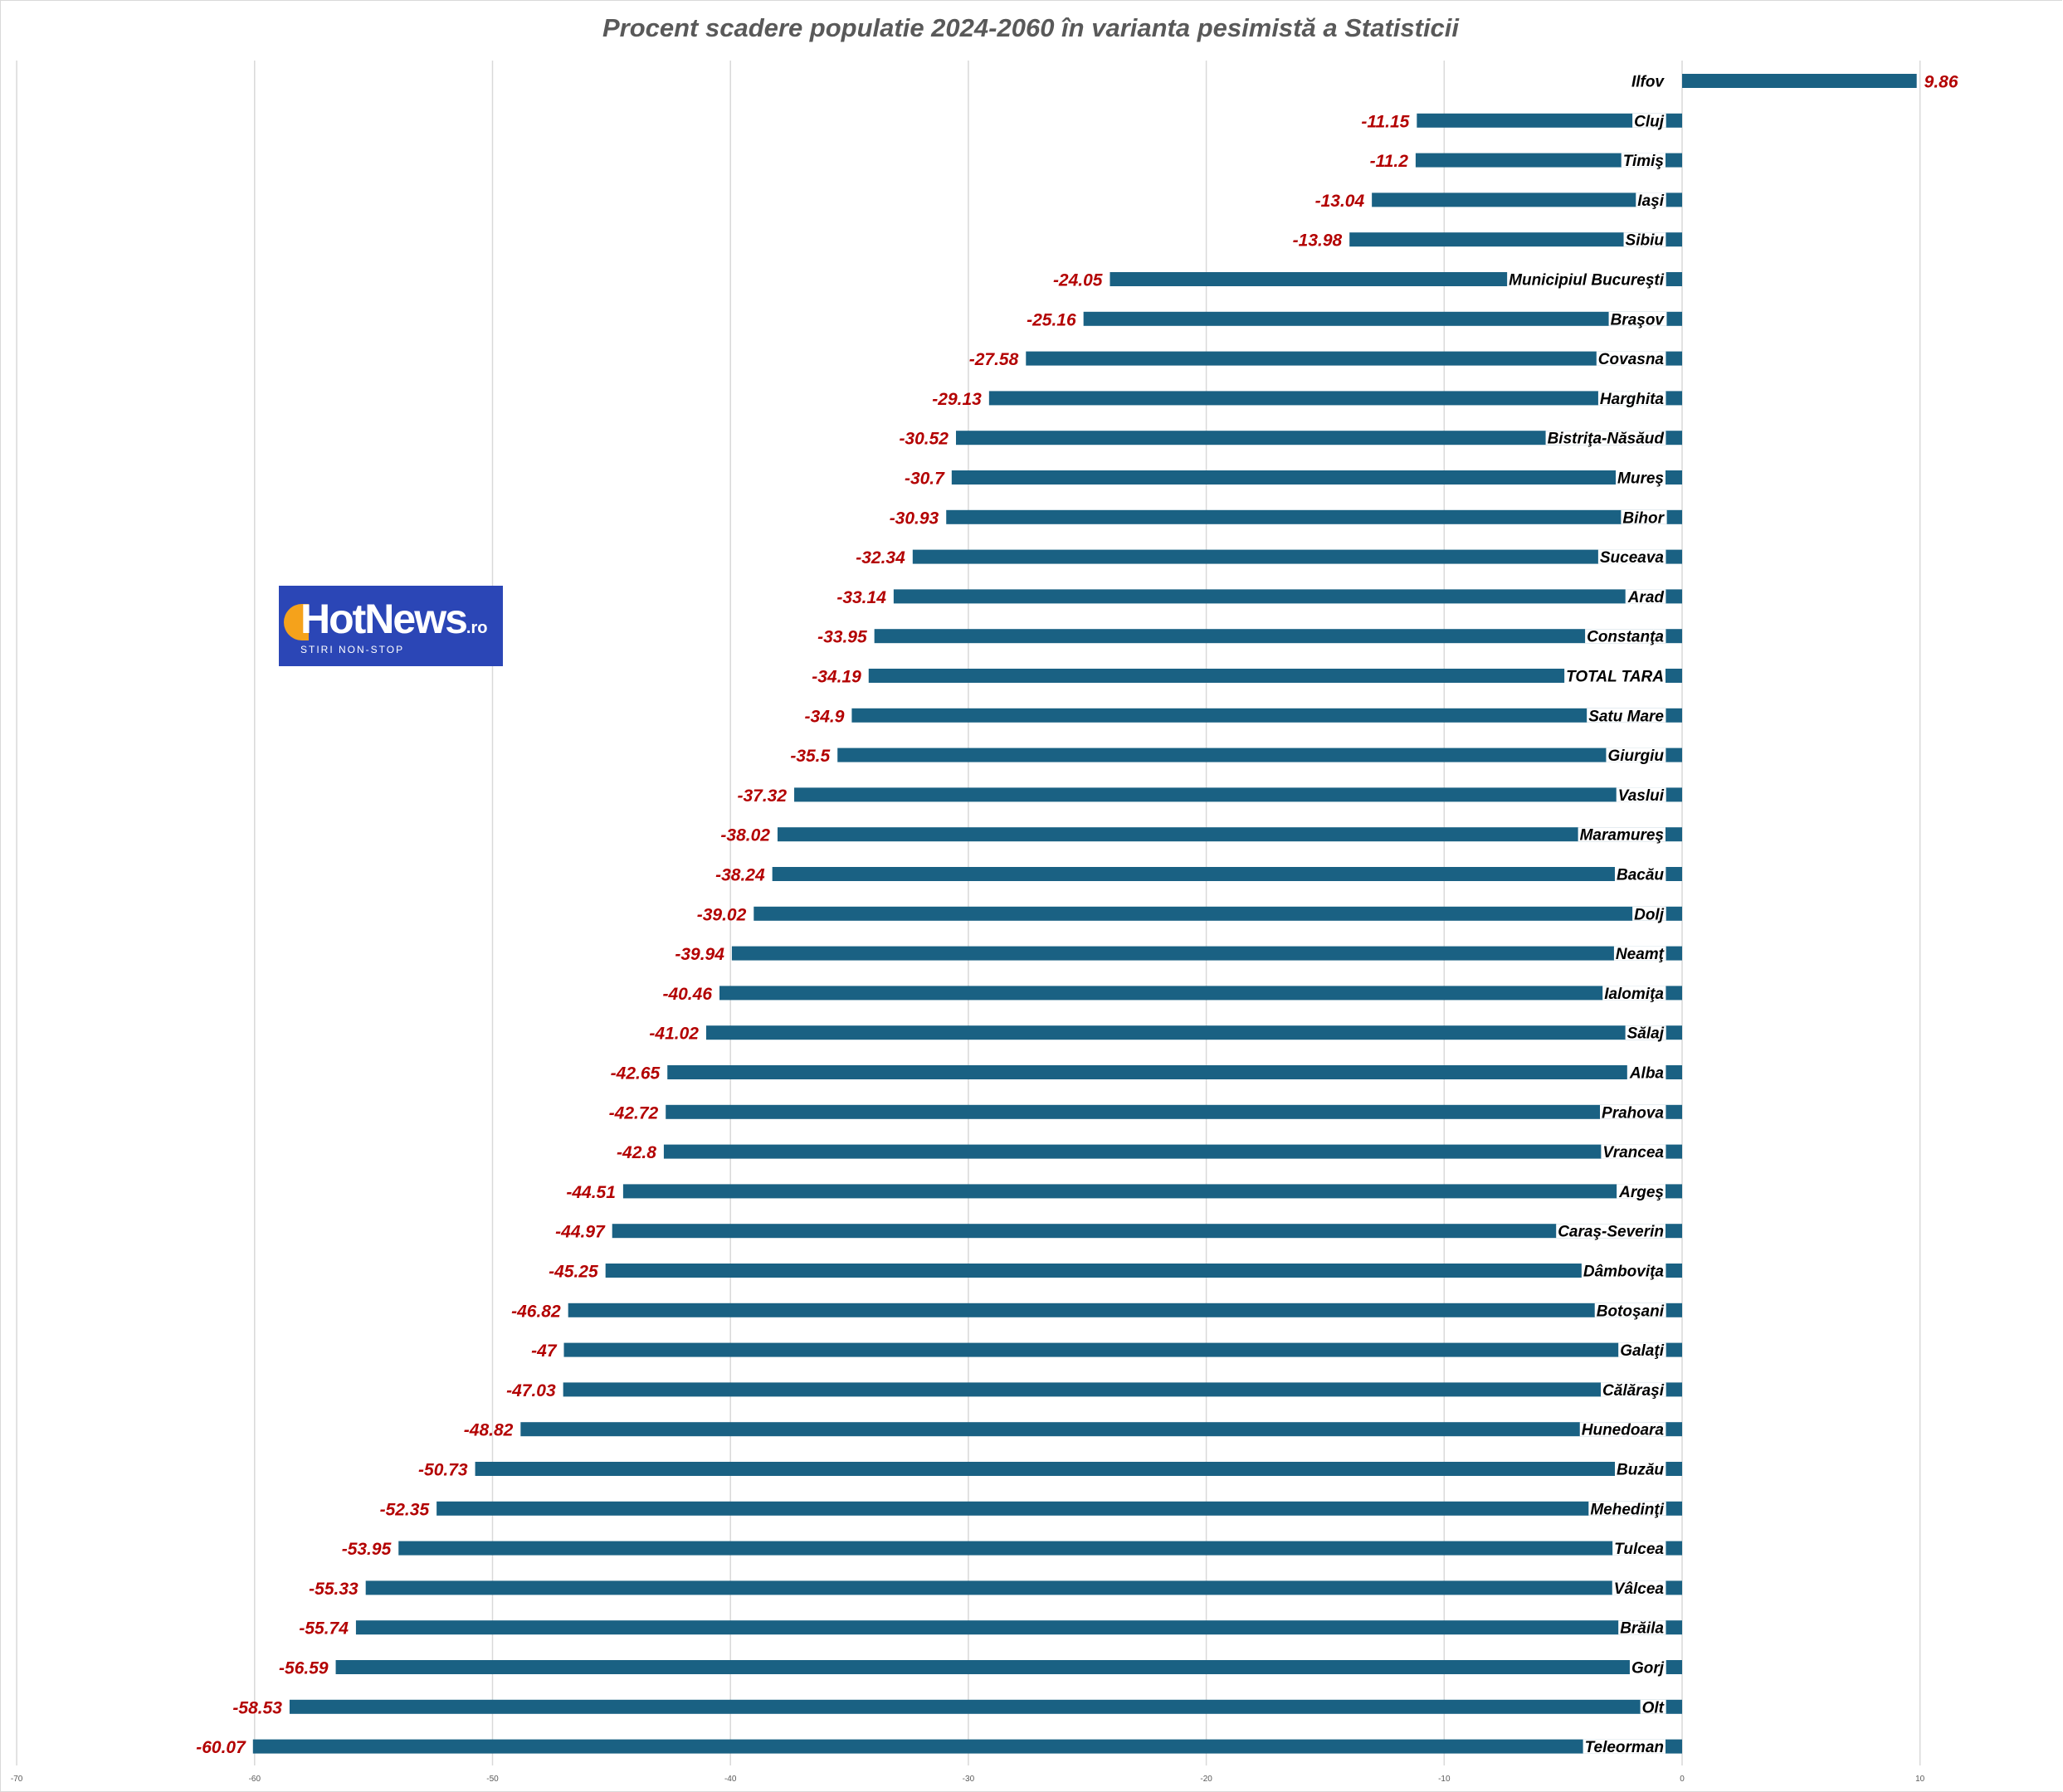  Describe the element at coordinates (836, 677) in the screenshot. I see `value-label: -34.19` at that location.